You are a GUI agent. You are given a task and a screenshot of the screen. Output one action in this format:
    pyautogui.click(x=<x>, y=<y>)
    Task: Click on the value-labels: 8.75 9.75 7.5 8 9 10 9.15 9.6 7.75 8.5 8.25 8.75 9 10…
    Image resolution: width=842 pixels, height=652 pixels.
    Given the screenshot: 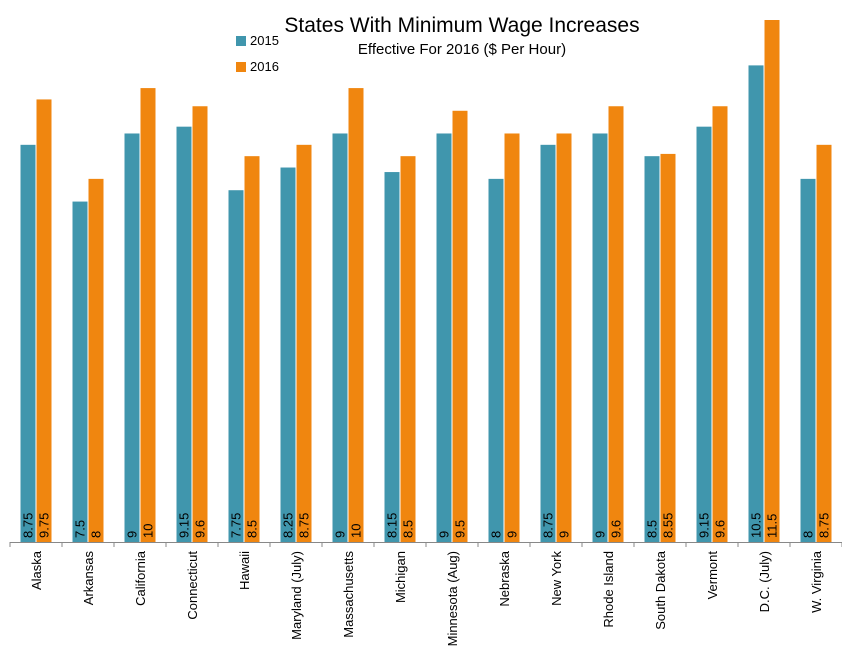 What is the action you would take?
    pyautogui.click(x=426, y=525)
    